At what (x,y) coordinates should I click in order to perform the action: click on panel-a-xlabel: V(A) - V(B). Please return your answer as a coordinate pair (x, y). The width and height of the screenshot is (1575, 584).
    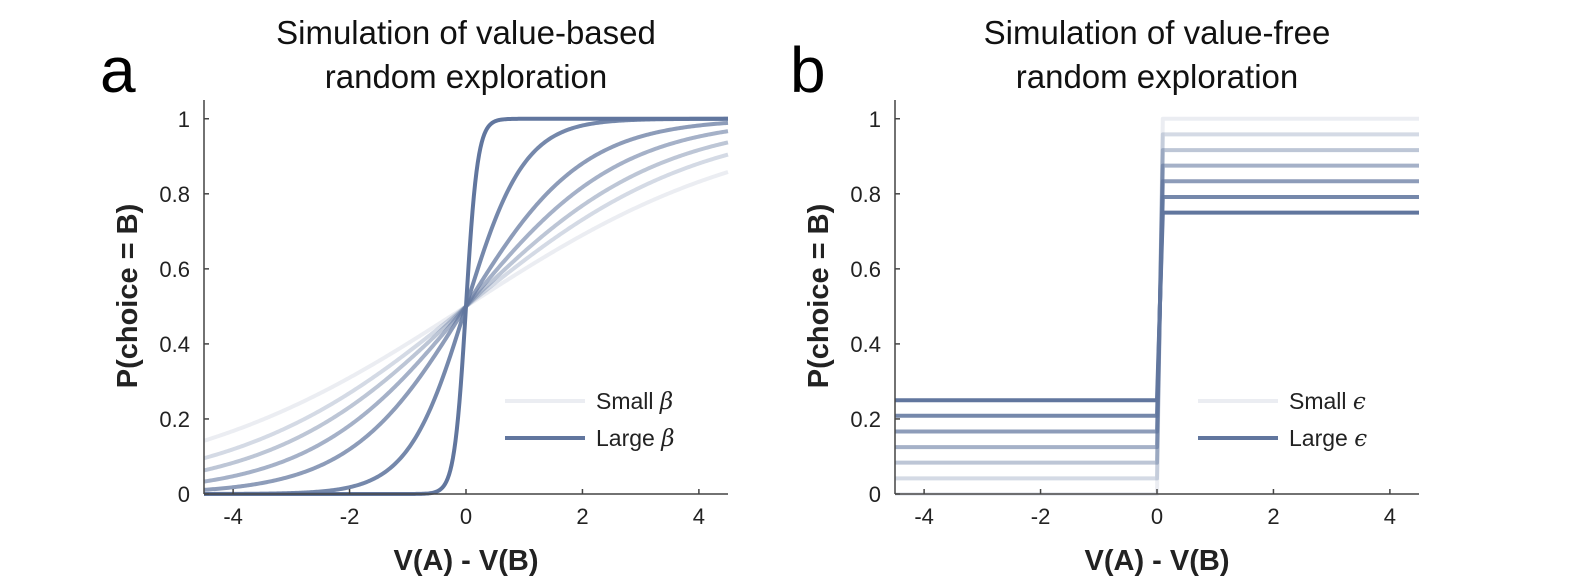
    Looking at the image, I should click on (466, 561).